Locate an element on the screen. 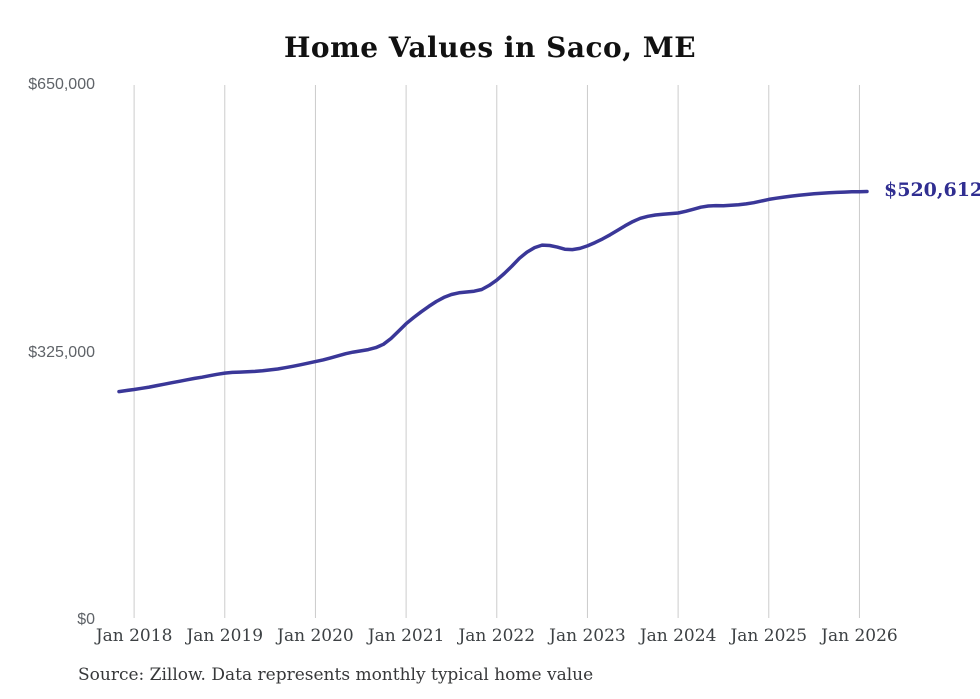  chart-title: Home Values in Saco, ME is located at coordinates (490, 47).